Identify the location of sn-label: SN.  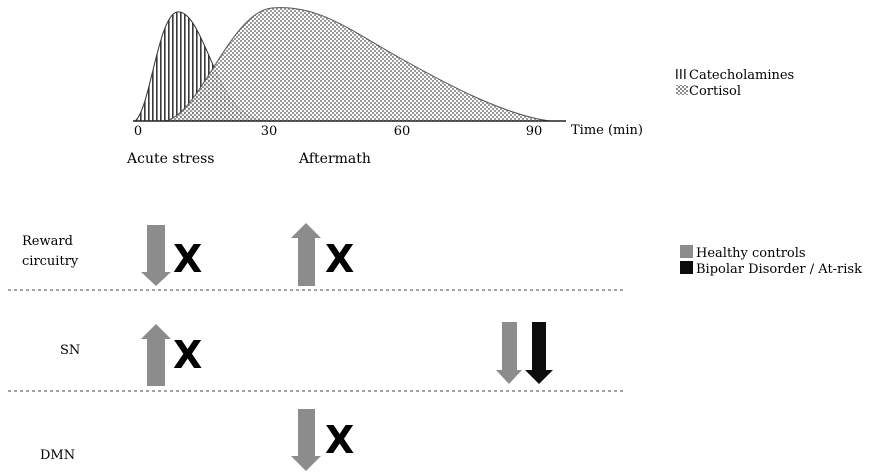
(70, 350).